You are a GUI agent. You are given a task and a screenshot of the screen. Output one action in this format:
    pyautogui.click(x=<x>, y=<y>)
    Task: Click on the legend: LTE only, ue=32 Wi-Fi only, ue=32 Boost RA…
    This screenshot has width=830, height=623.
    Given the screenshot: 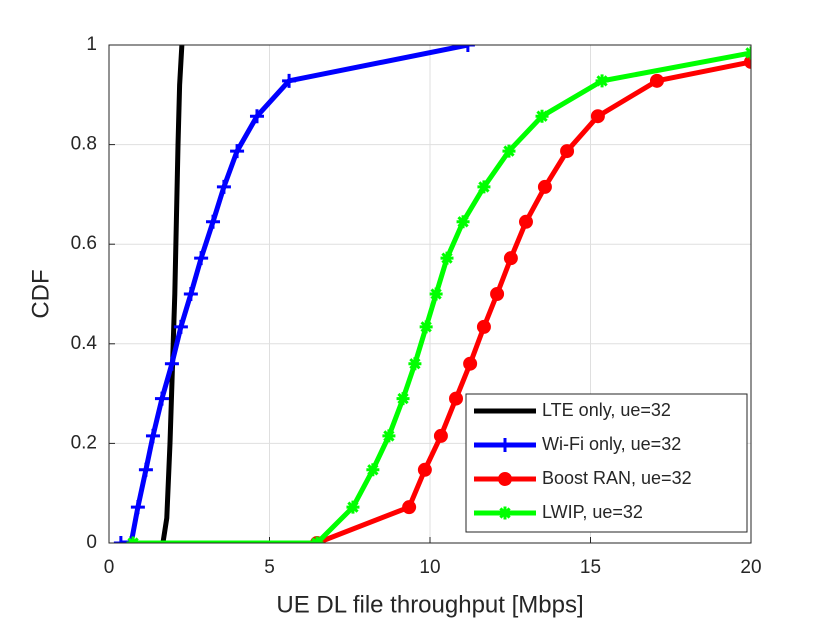 What is the action you would take?
    pyautogui.click(x=606, y=463)
    